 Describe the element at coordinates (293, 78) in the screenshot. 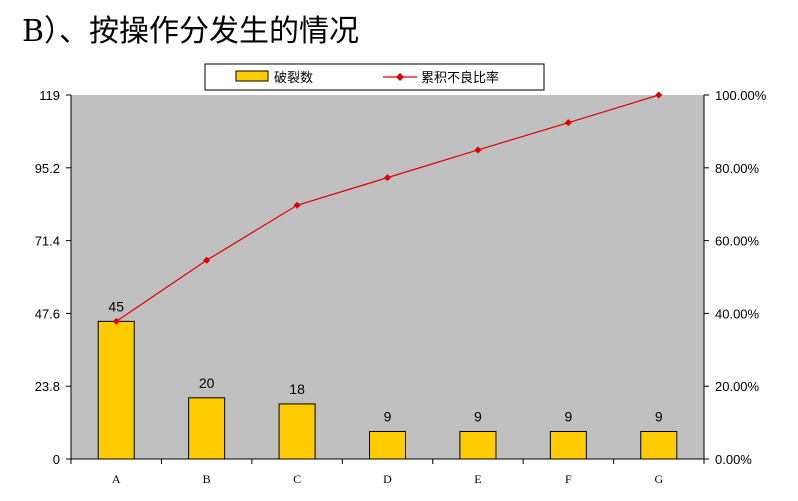

I see `legend-bar-label: 破裂数` at that location.